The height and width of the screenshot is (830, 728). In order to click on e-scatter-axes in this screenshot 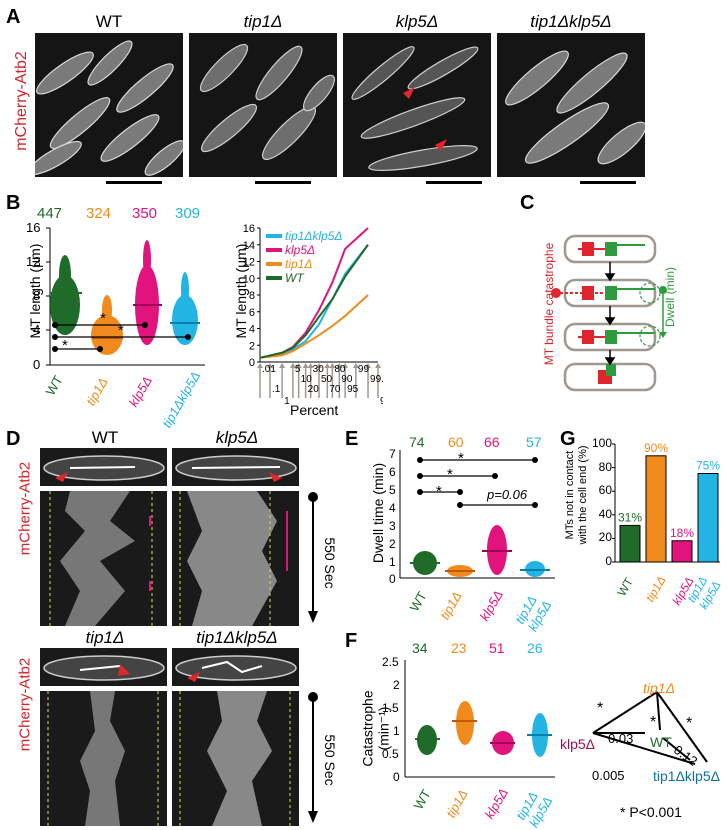, I will do `click(477, 514)`.